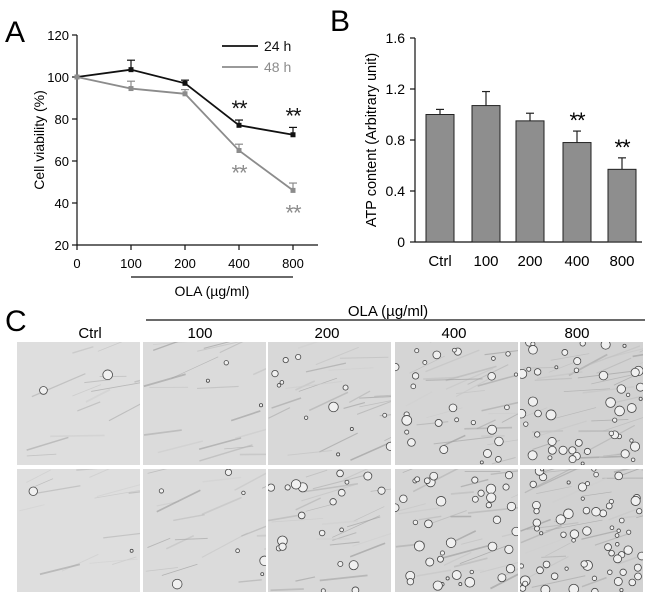  What do you see at coordinates (212, 291) in the screenshot?
I see `panel-a-x-axis-label: OLA (µg/ml)` at bounding box center [212, 291].